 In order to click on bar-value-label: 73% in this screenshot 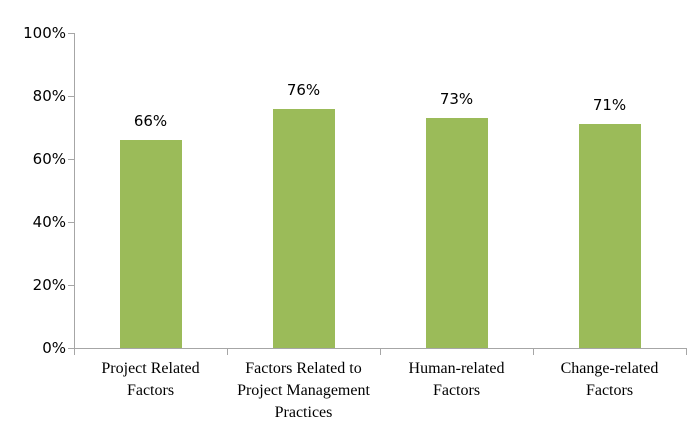, I will do `click(456, 99)`.